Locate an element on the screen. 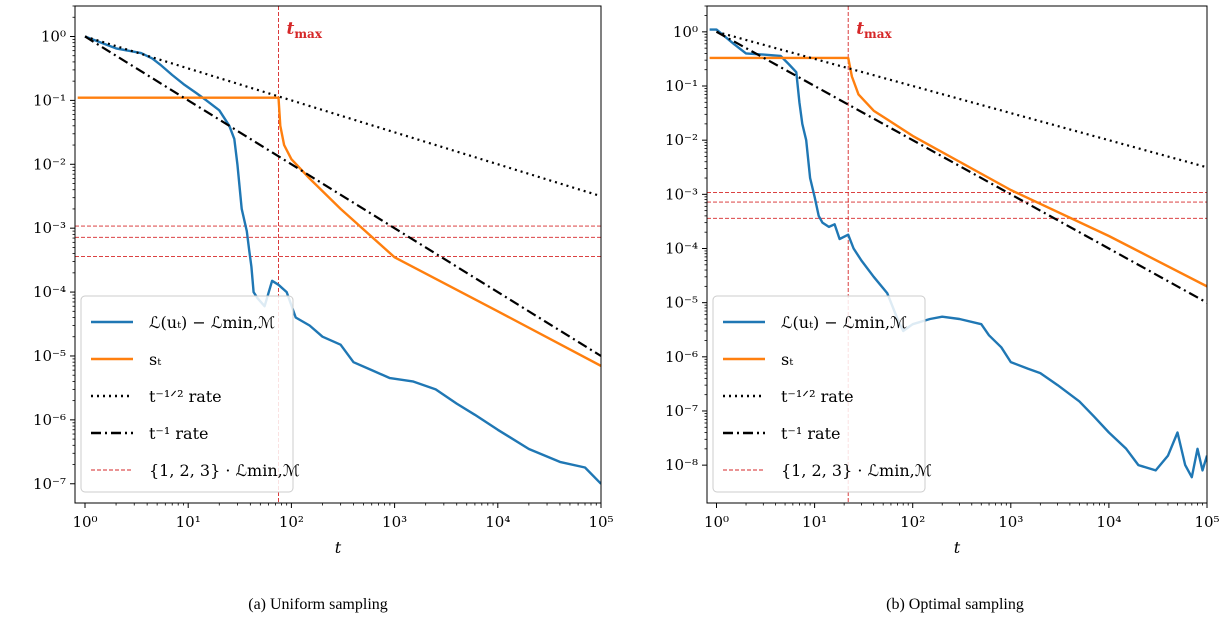  y-tick-label-1: 10⁻⁷ is located at coordinates (681, 411).